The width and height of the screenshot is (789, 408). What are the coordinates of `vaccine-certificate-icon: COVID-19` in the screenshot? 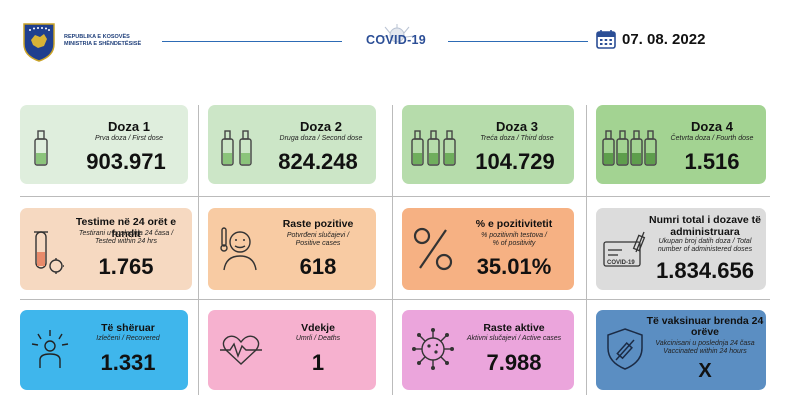 It's located at (624, 249).